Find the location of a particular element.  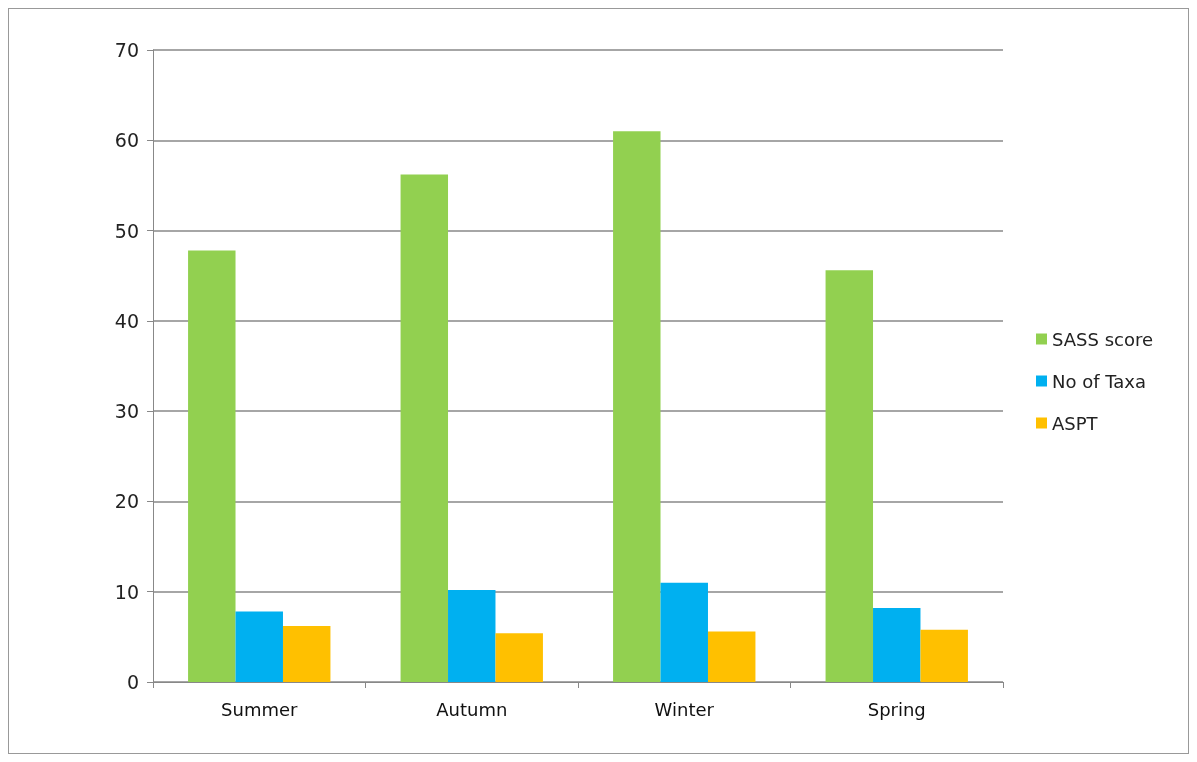

x-tick-label: Winter is located at coordinates (684, 709).